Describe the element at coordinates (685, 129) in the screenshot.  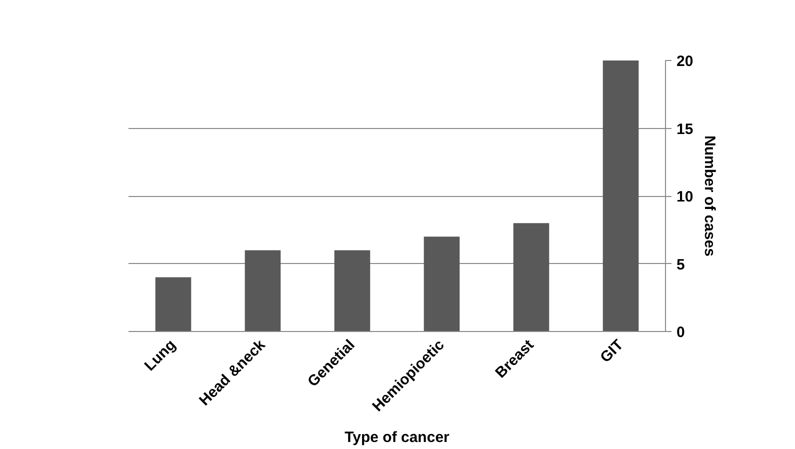
I see `y-tick-label: 15` at that location.